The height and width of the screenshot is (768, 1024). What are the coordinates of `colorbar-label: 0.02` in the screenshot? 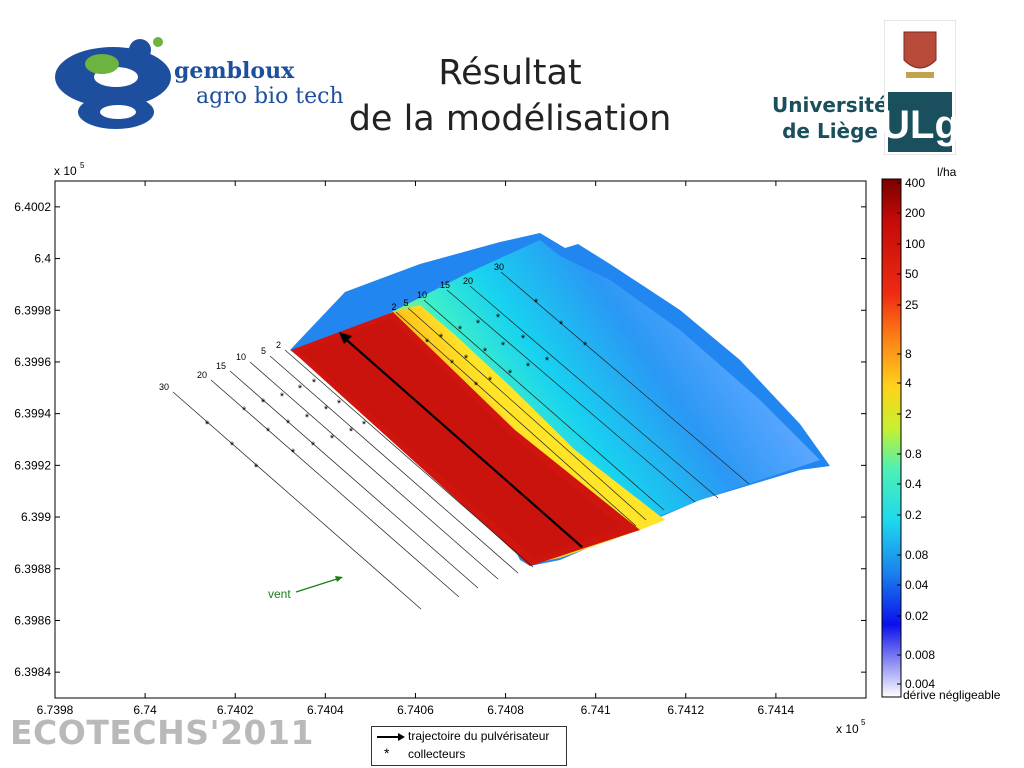 It's located at (917, 616).